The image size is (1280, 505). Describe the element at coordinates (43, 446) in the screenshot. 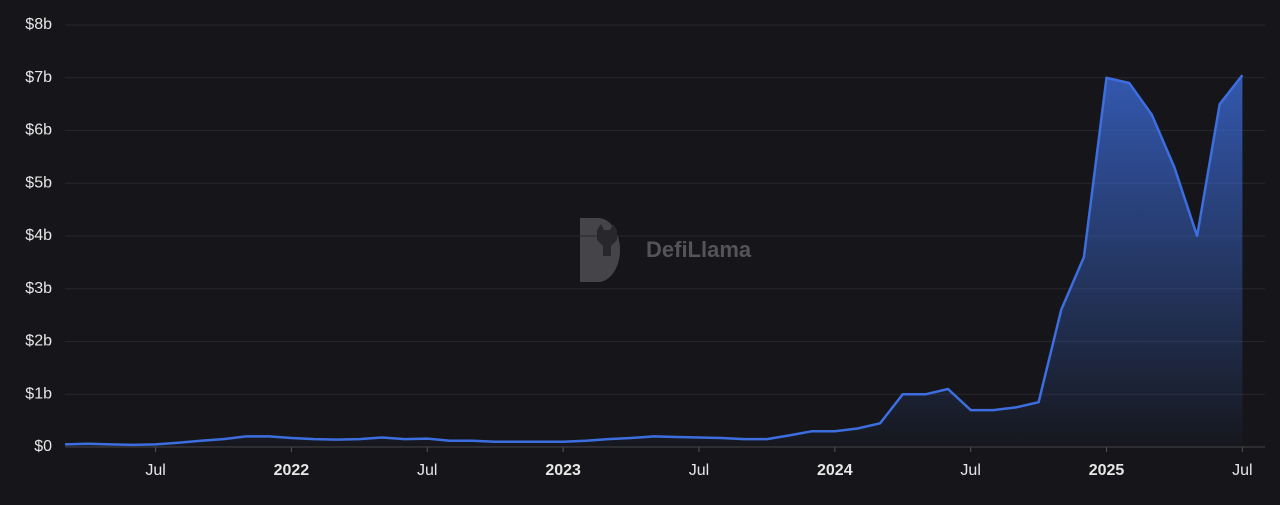

I see `y-tick-label: $0` at that location.